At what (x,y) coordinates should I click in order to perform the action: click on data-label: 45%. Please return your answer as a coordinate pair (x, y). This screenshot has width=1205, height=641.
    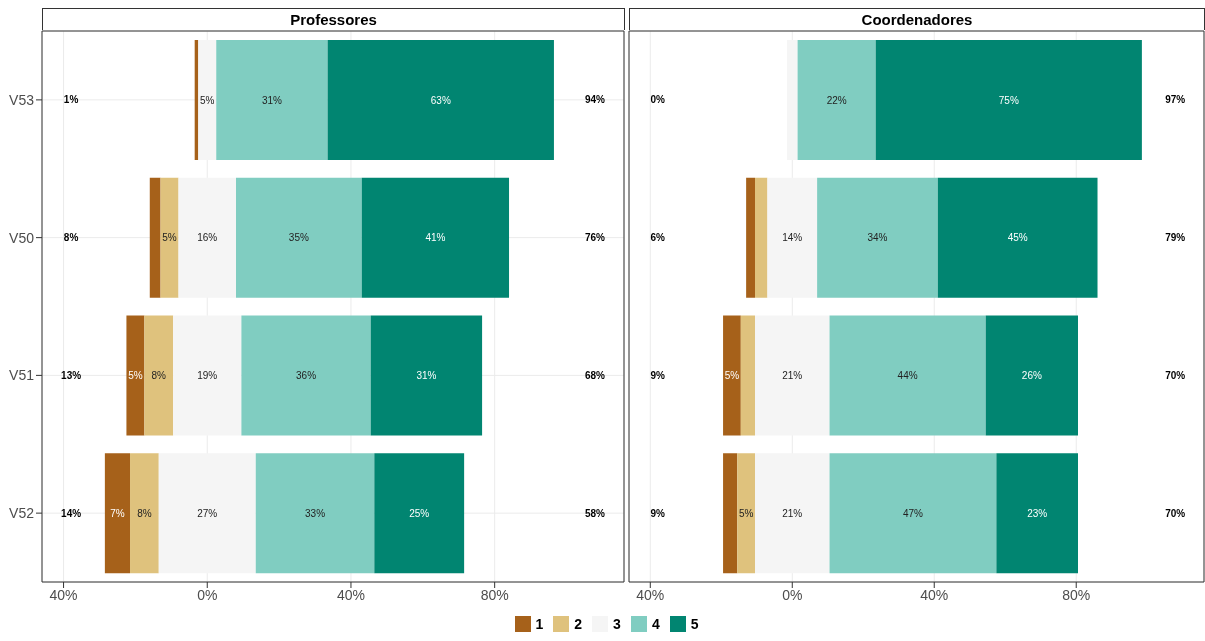
    Looking at the image, I should click on (1017, 238).